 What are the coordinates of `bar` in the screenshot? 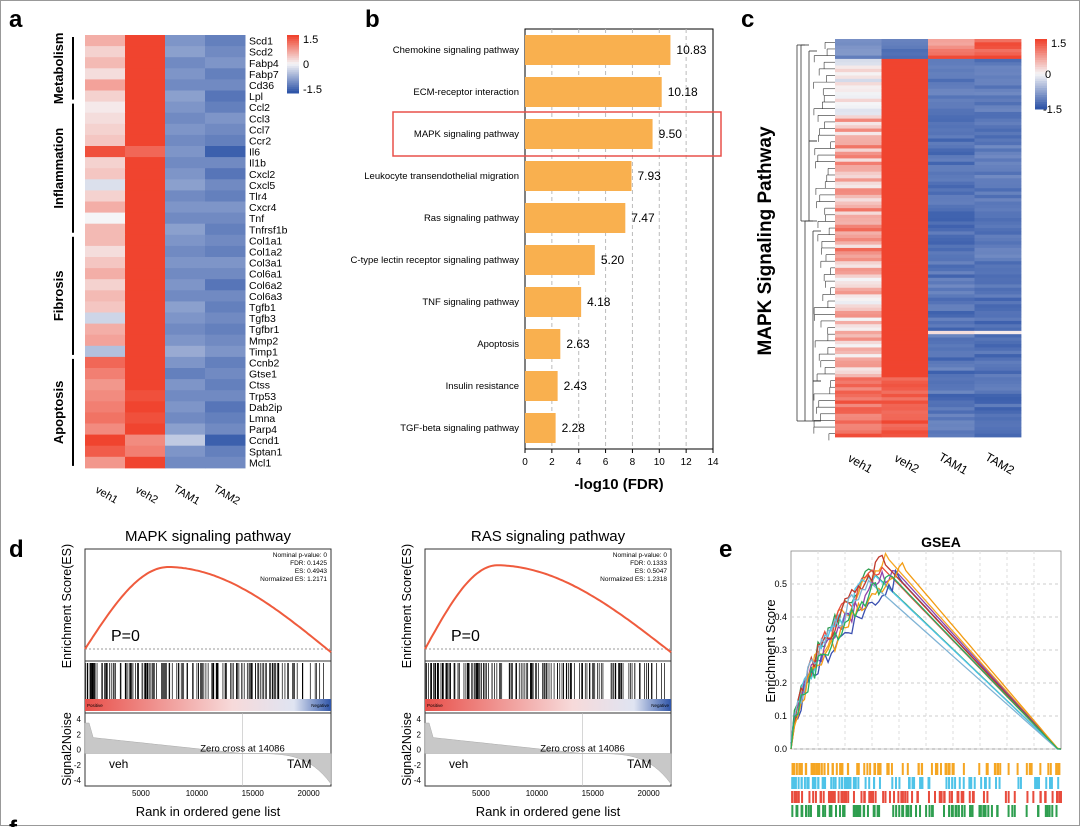 It's located at (543, 344).